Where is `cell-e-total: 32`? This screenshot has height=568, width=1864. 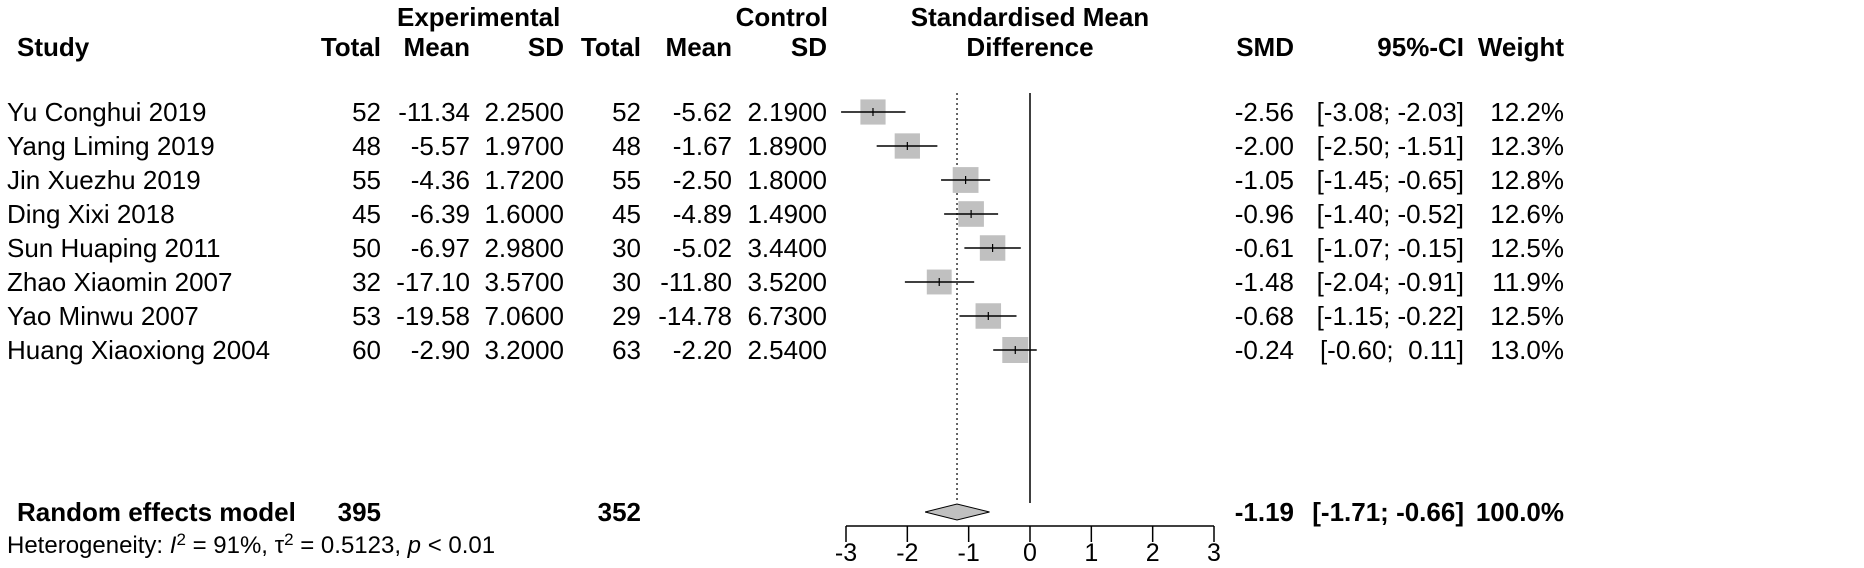 cell-e-total: 32 is located at coordinates (366, 282).